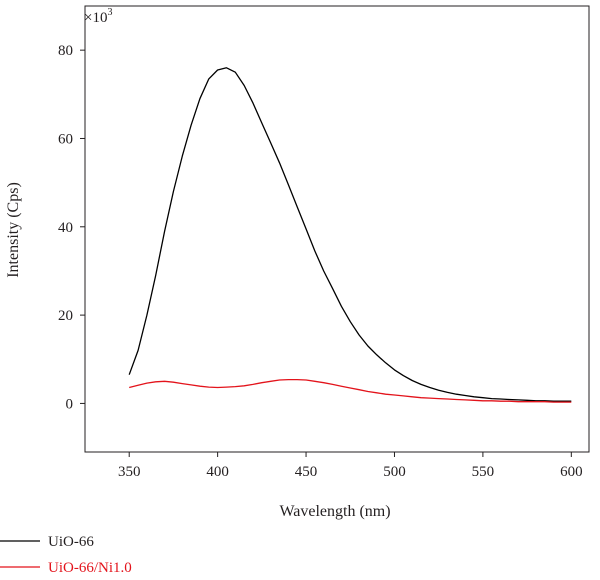  I want to click on x-tick-label-450: 450, so click(306, 472).